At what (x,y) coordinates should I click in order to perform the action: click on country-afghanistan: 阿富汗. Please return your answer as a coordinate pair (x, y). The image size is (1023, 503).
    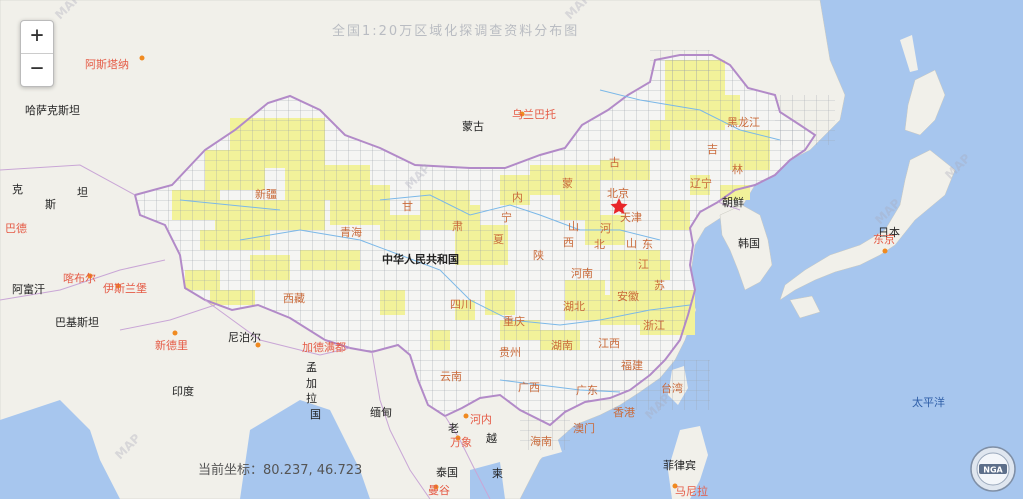
    Looking at the image, I should click on (28, 289).